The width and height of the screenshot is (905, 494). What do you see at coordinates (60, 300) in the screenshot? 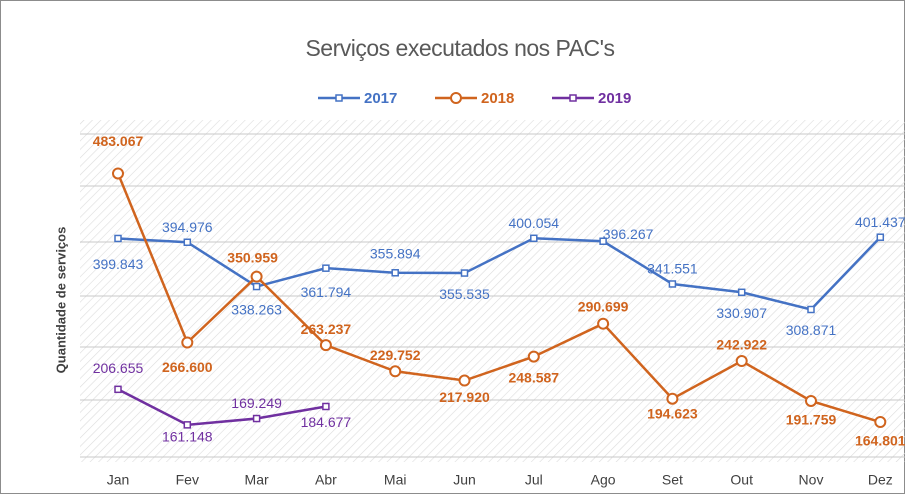
I see `y-axis-label: Quantidade de serviços` at bounding box center [60, 300].